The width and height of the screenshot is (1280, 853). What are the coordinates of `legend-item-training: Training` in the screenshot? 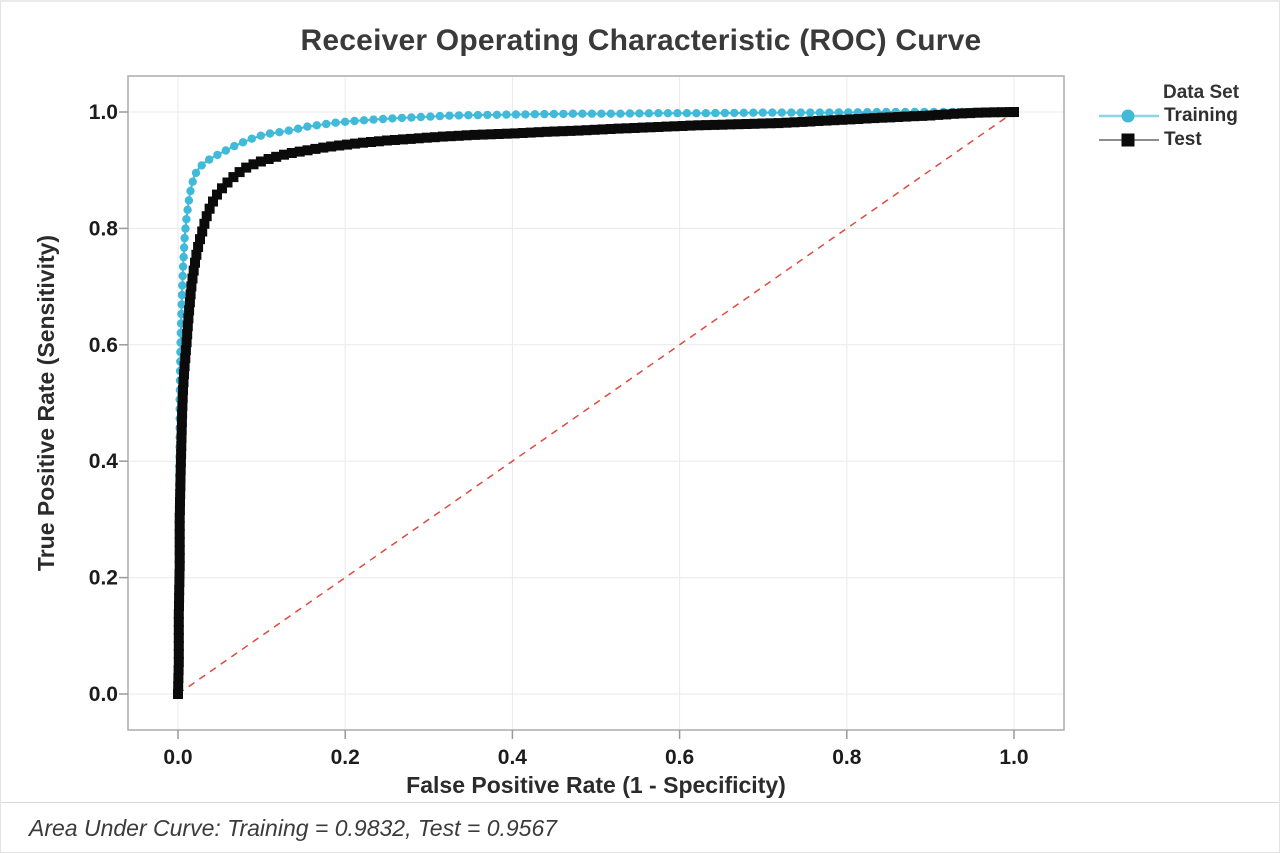 It's located at (1182, 116).